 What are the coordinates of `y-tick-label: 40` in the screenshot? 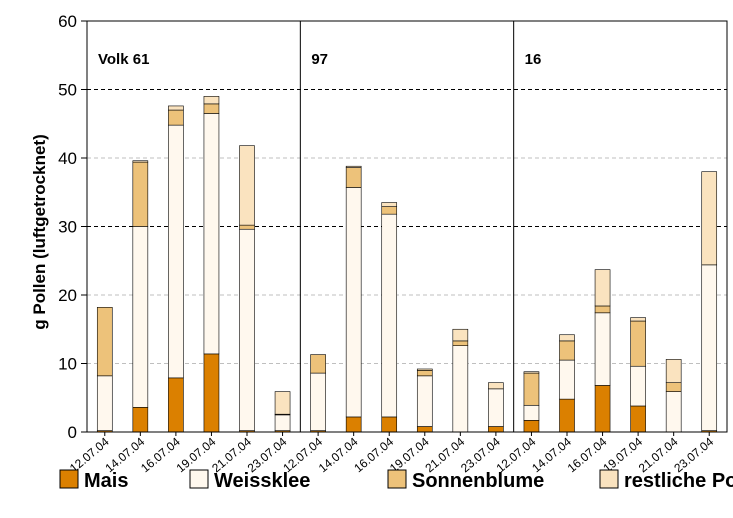 It's located at (67, 158).